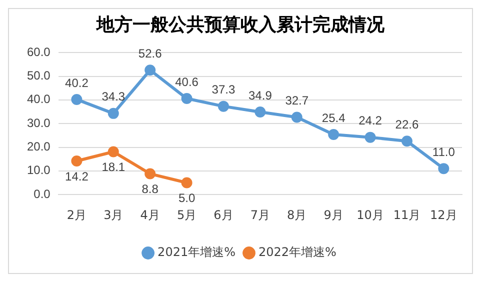 The height and width of the screenshot is (282, 481). What do you see at coordinates (150, 215) in the screenshot?
I see `x-tick-label: 4月` at bounding box center [150, 215].